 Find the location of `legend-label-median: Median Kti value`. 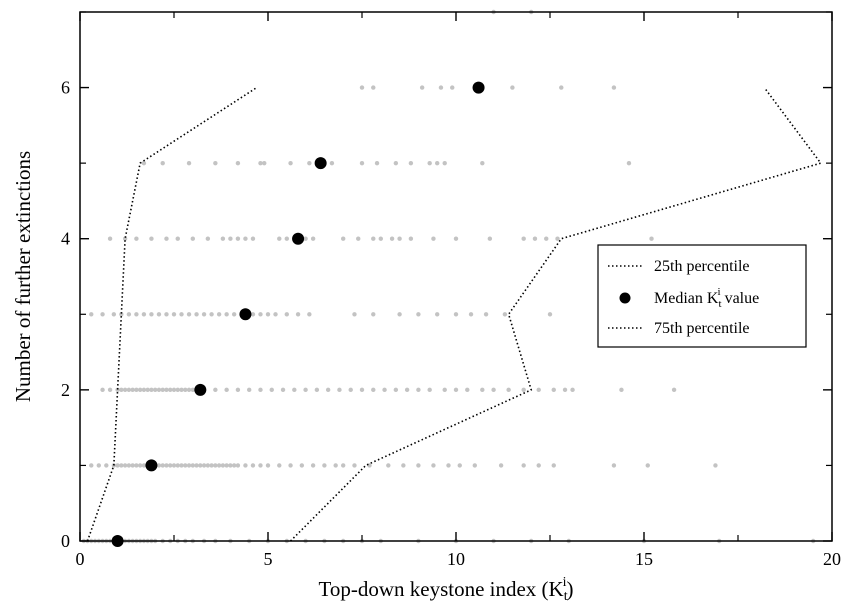

legend-label-median: Median Kti value is located at coordinates (706, 298).